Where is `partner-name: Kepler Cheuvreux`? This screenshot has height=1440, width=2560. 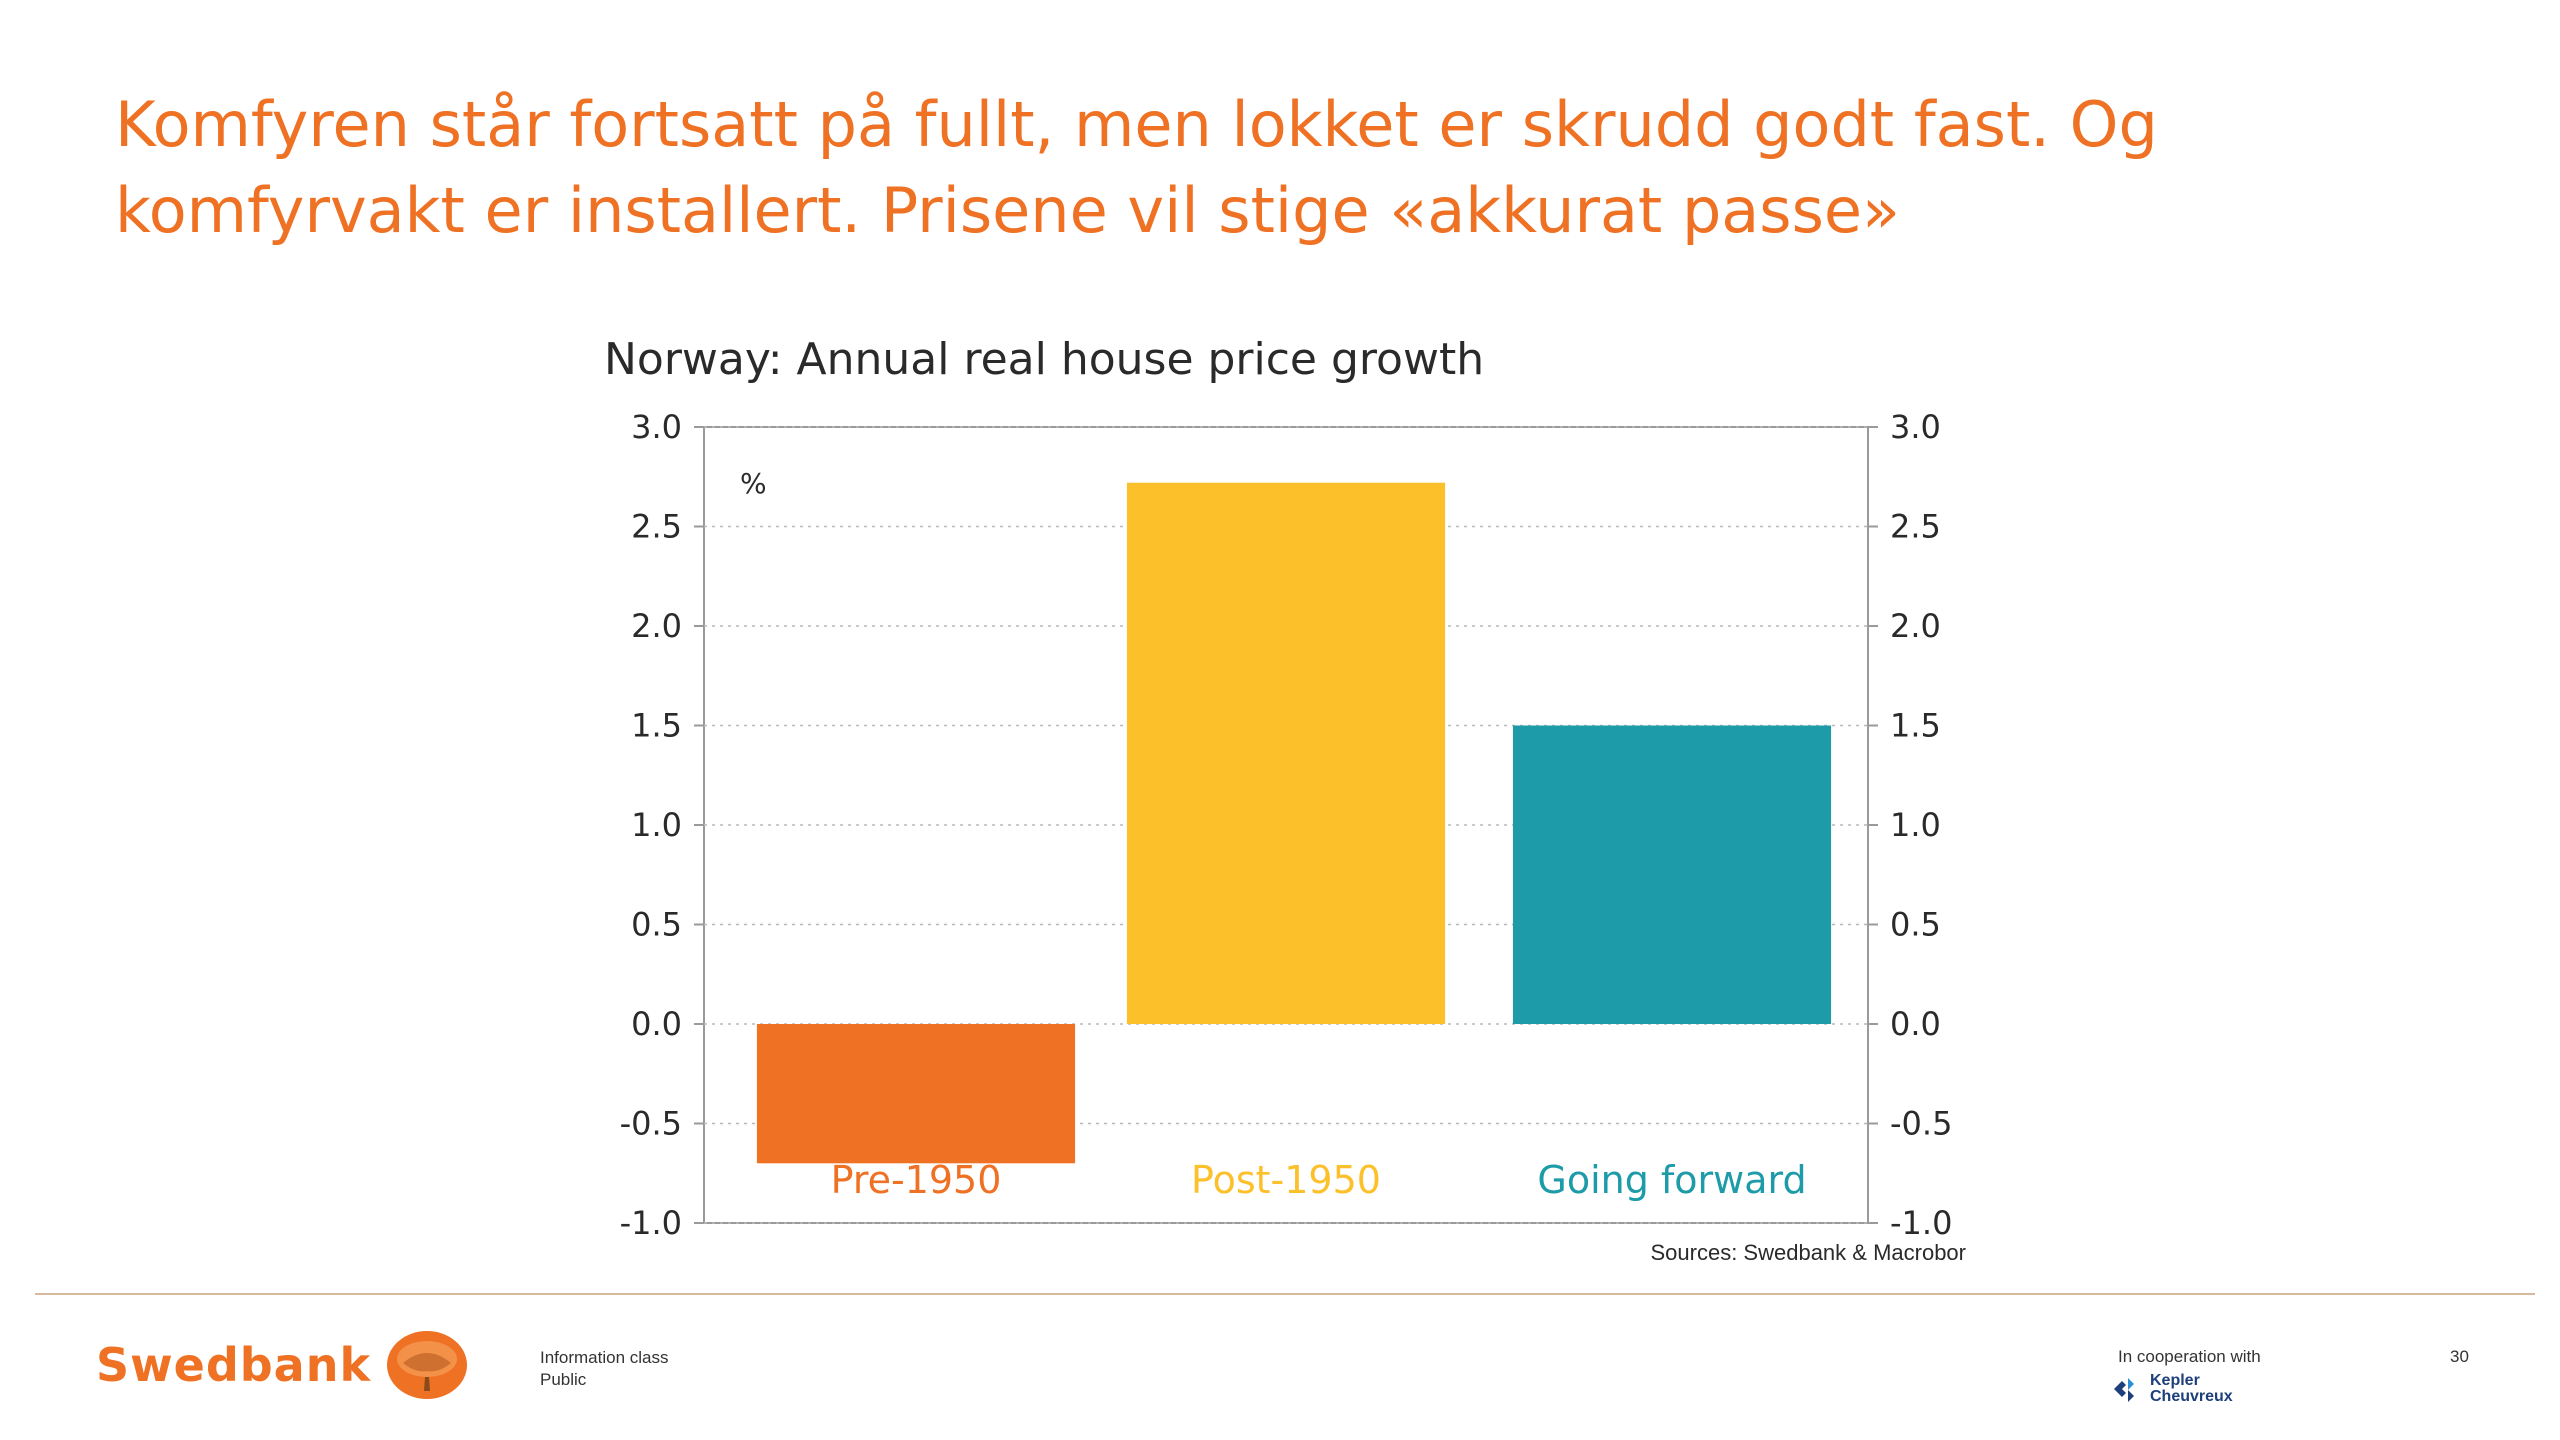
partner-name: Kepler Cheuvreux is located at coordinates (2191, 1389).